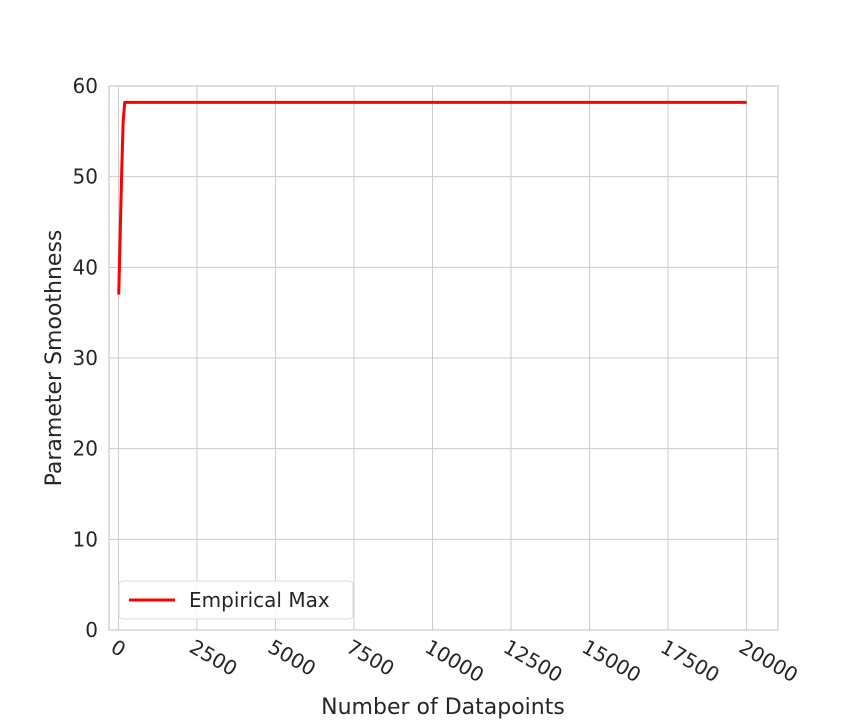  What do you see at coordinates (54, 358) in the screenshot?
I see `y-axis-label: Parameter Smoothness` at bounding box center [54, 358].